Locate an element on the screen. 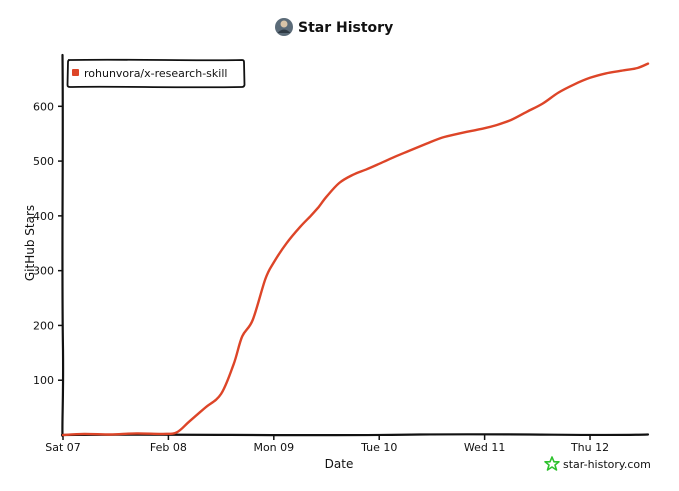  y-axis-label: GitHub Stars is located at coordinates (30, 243).